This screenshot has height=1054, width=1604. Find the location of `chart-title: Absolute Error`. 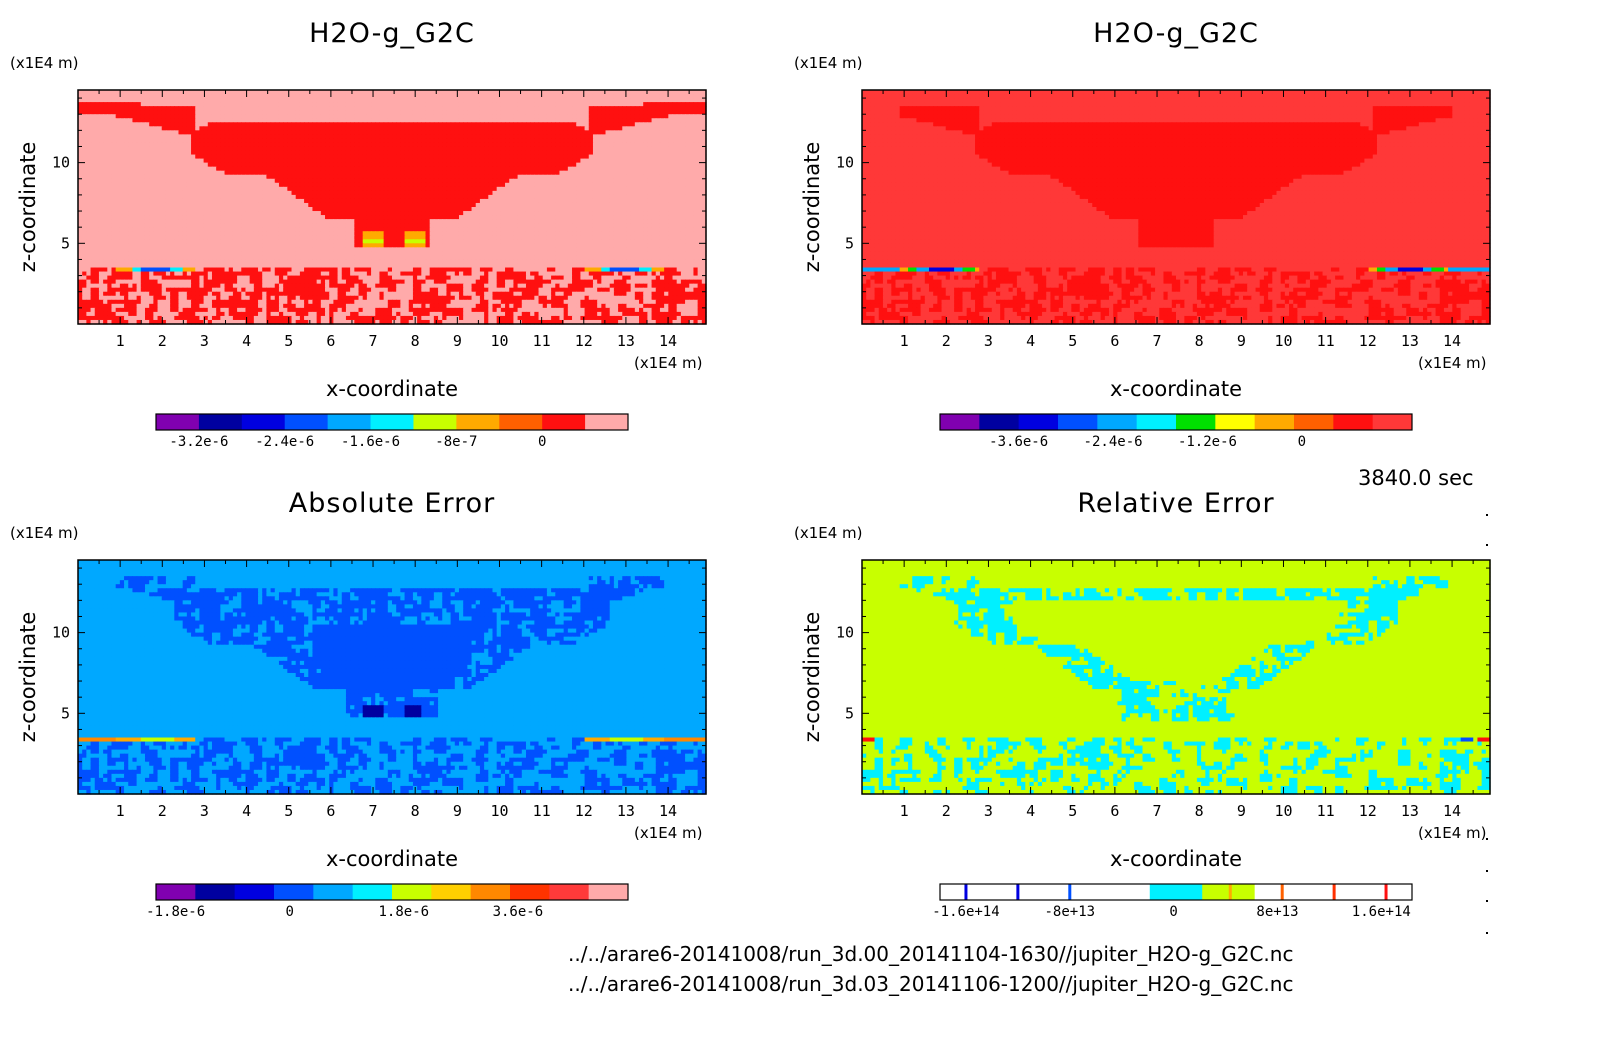

chart-title: Absolute Error is located at coordinates (392, 503).